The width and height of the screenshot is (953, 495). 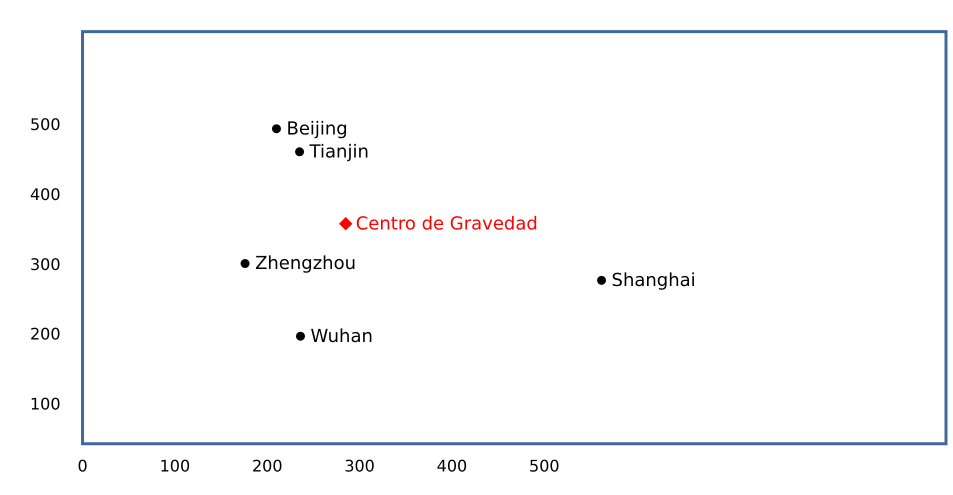 What do you see at coordinates (452, 466) in the screenshot?
I see `x-tick-label: 400` at bounding box center [452, 466].